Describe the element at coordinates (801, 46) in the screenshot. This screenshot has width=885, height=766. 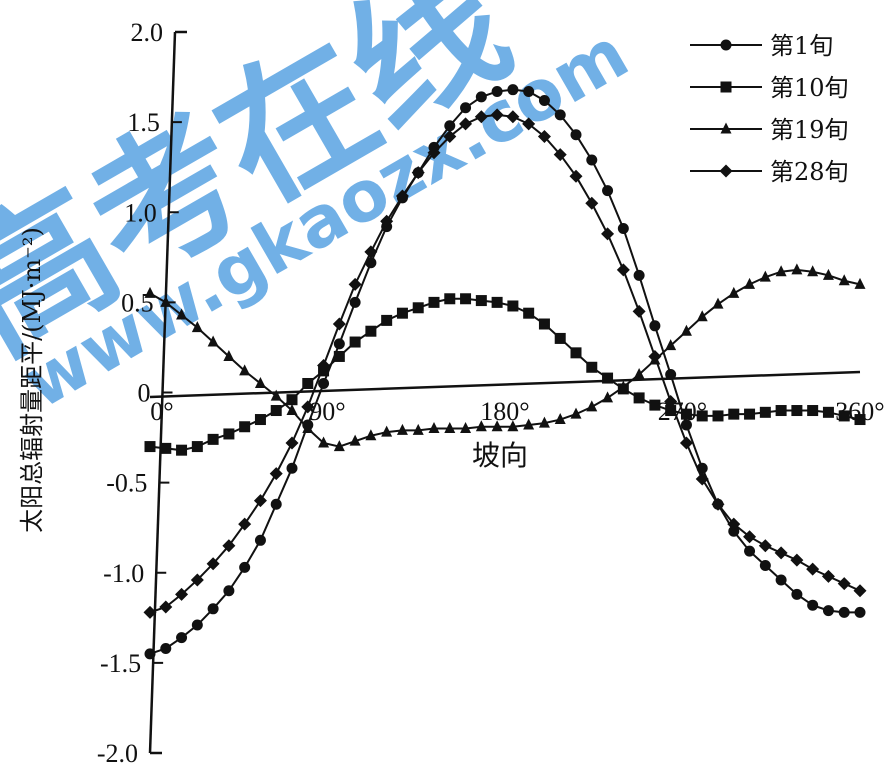
I see `legend-label: 第1旬` at that location.